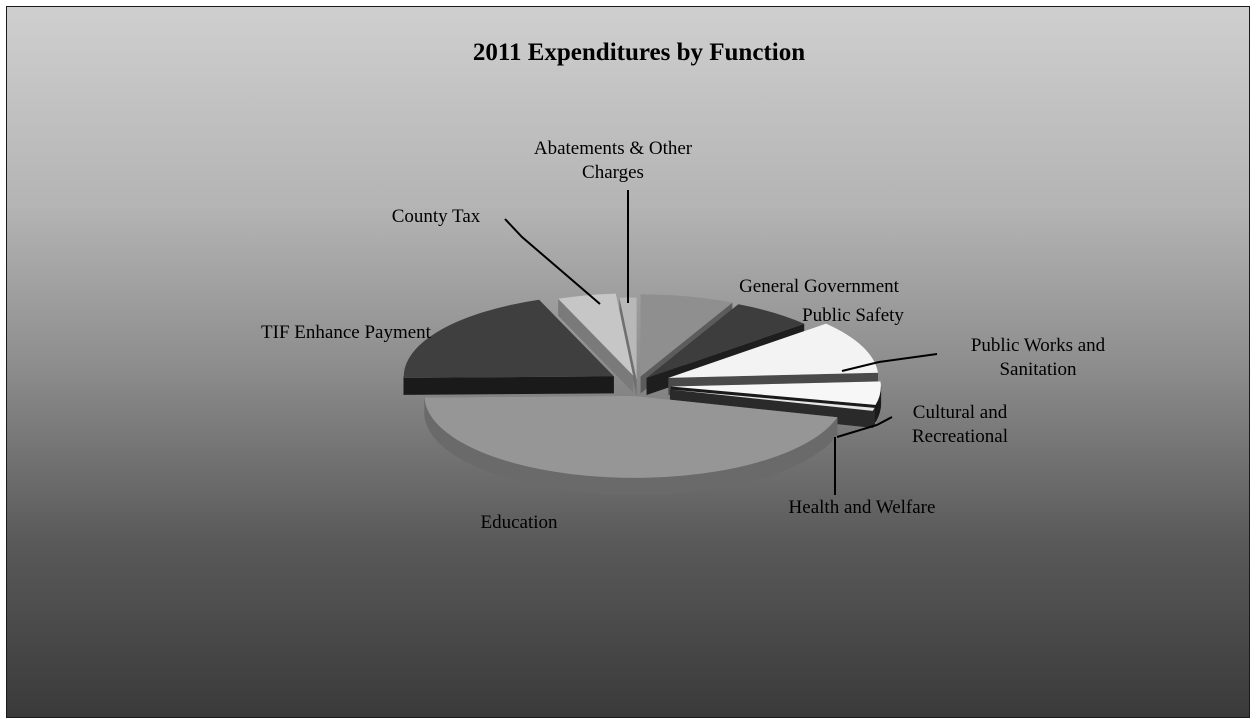 The image size is (1256, 719). What do you see at coordinates (613, 172) in the screenshot?
I see `slice-label-8-line-1: Charges` at bounding box center [613, 172].